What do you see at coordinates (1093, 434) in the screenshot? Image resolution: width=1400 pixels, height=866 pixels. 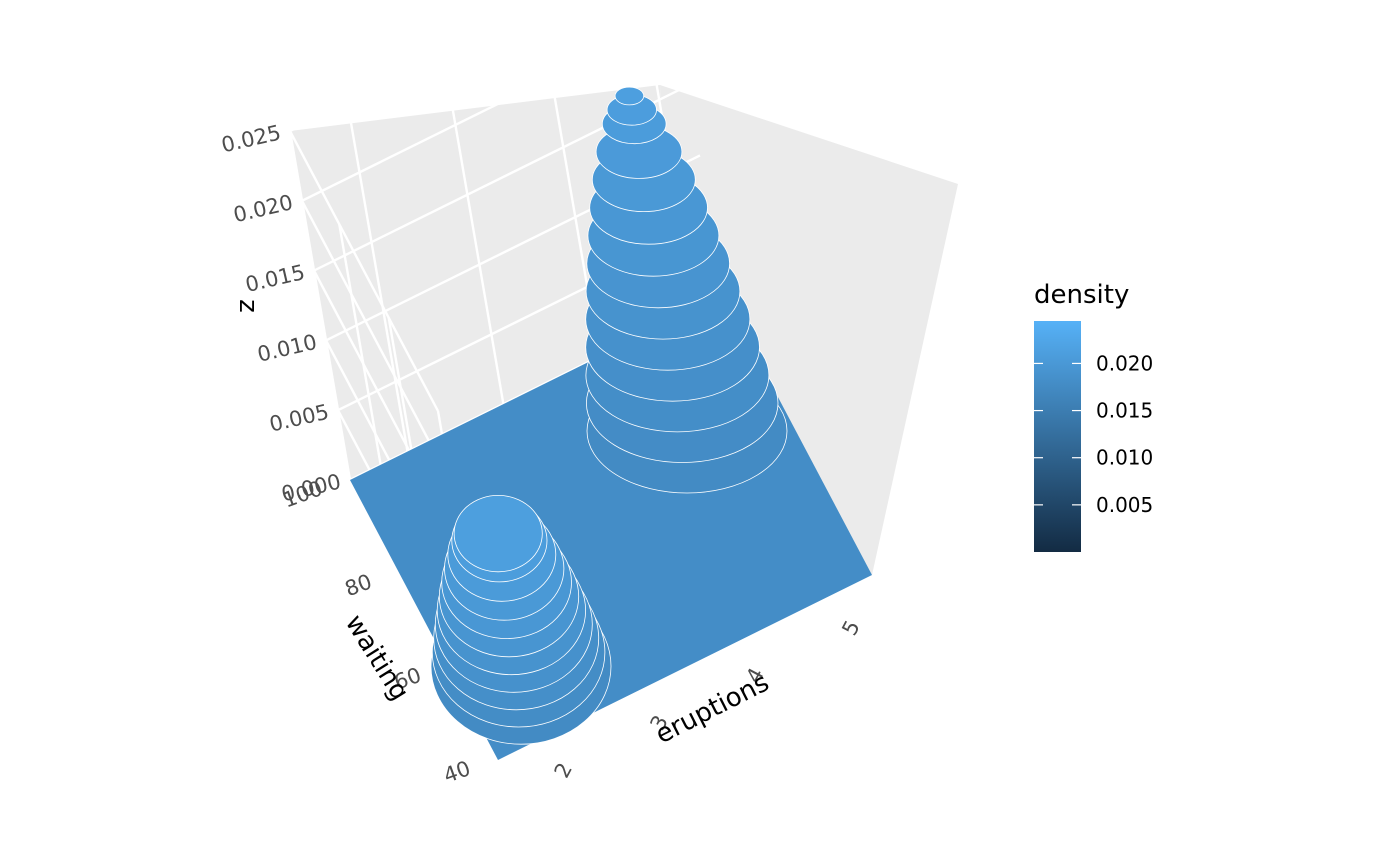 I see `legend-ticks: 0.020 0.015 0.010 0.005` at bounding box center [1093, 434].